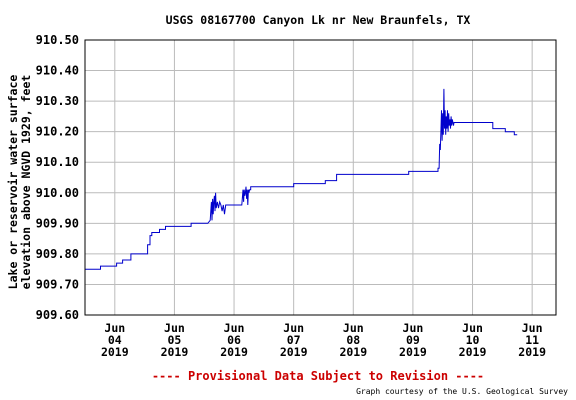 This screenshot has height=400, width=576. What do you see at coordinates (234, 340) in the screenshot?
I see `x-tick-label: 06` at bounding box center [234, 340].